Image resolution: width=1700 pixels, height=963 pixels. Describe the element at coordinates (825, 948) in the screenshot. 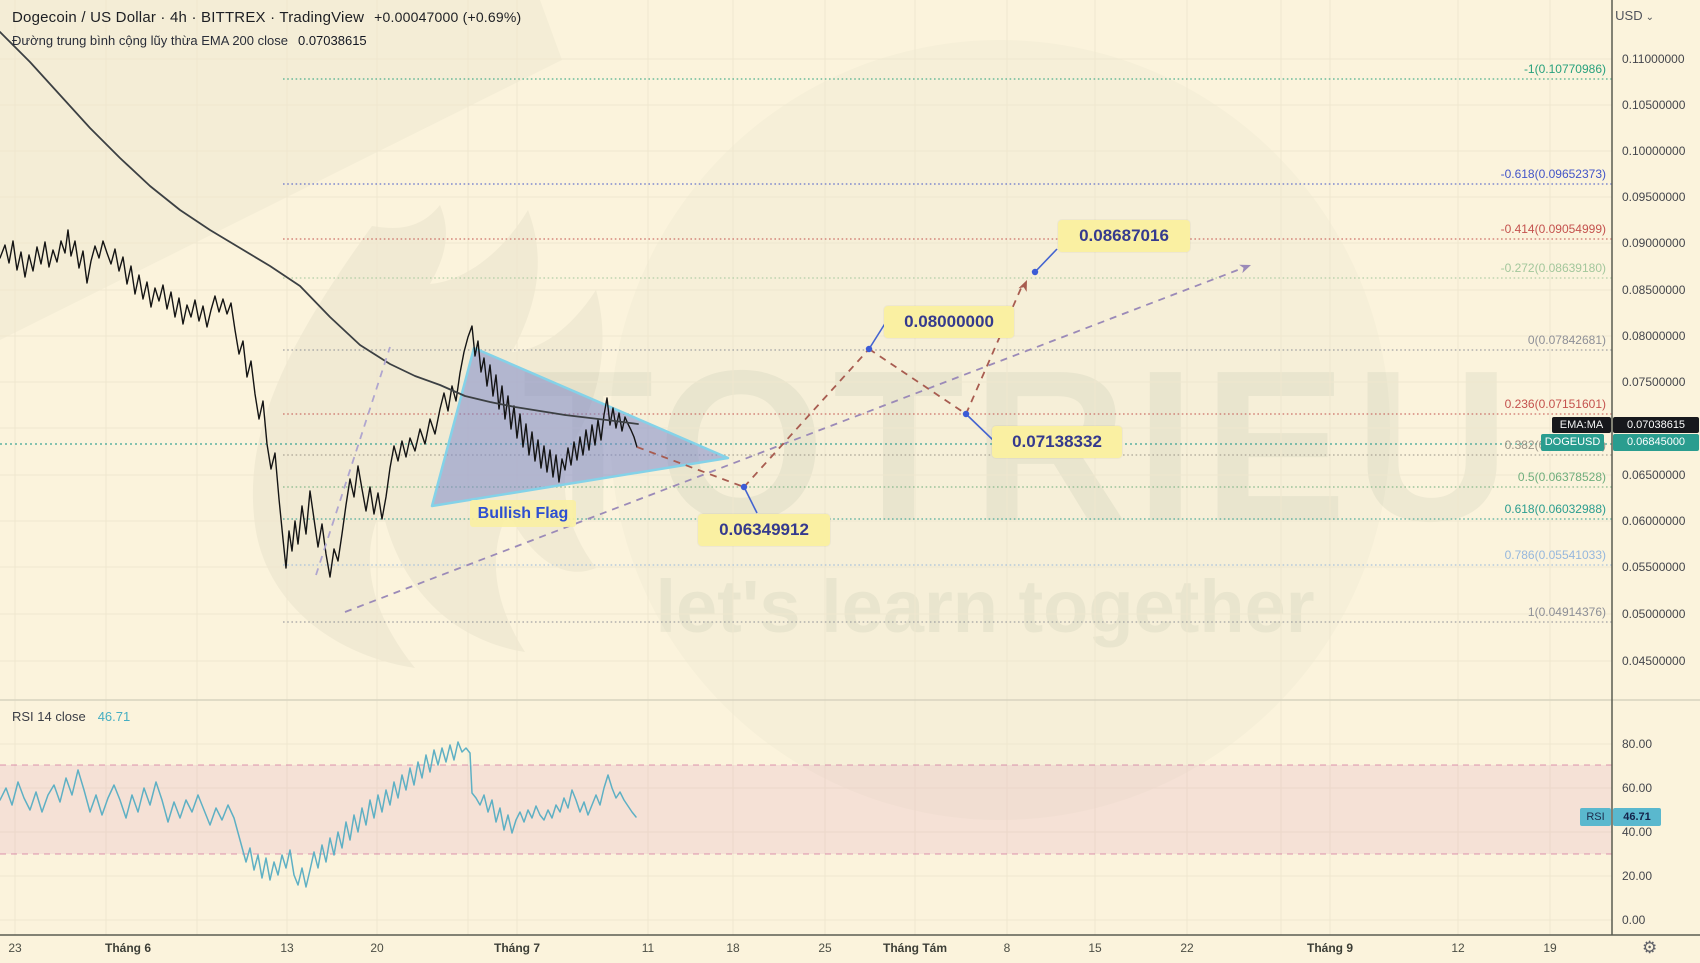

I see `time-axis-label: 25` at that location.